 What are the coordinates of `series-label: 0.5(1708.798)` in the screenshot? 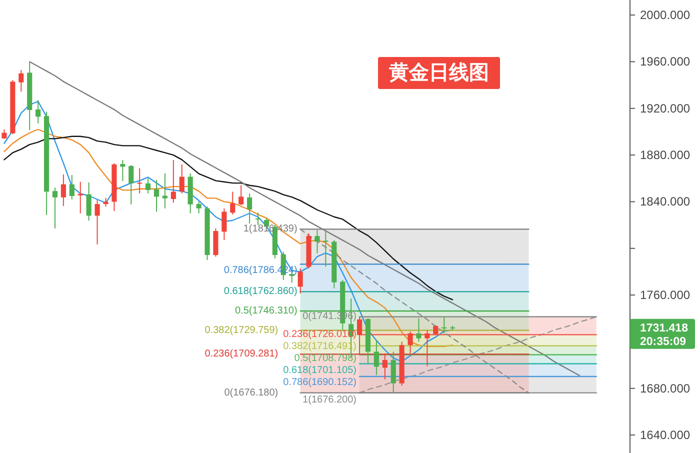 It's located at (325, 358).